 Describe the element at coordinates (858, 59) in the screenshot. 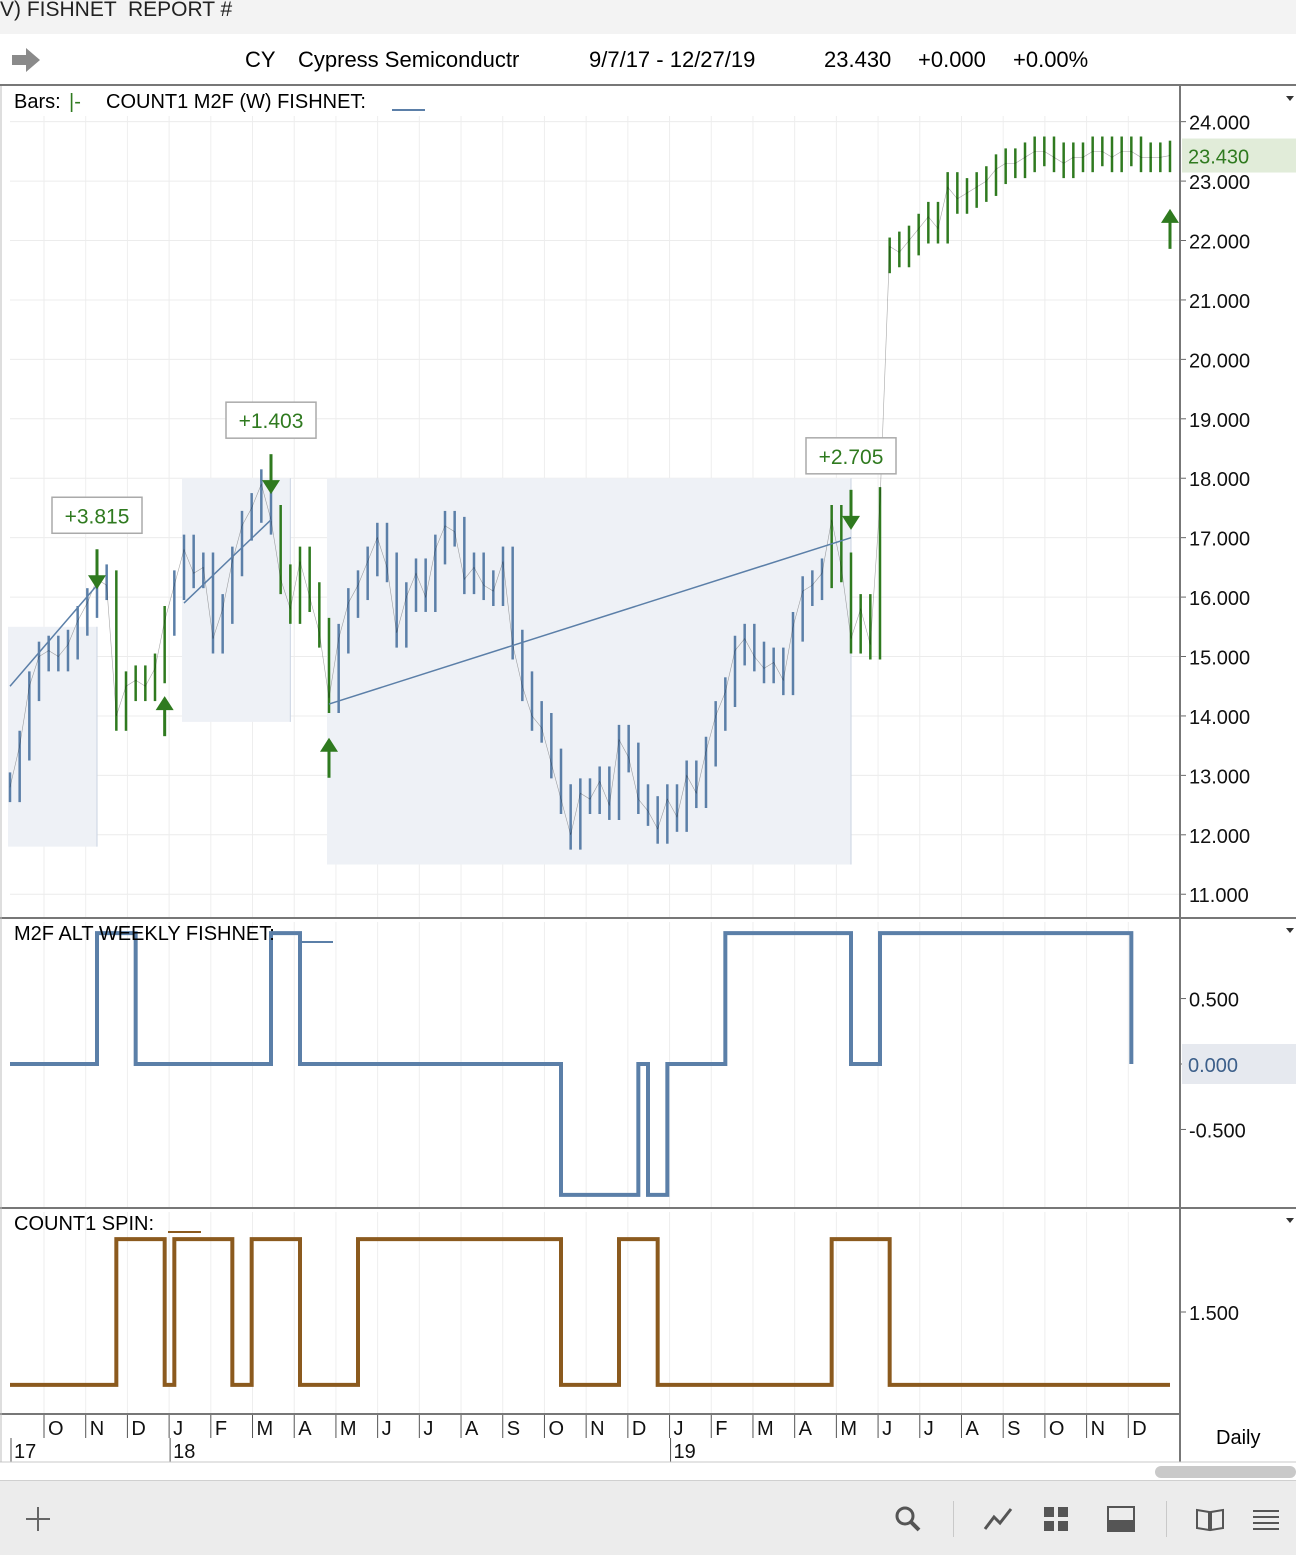

I see `last-price: 23.430` at that location.